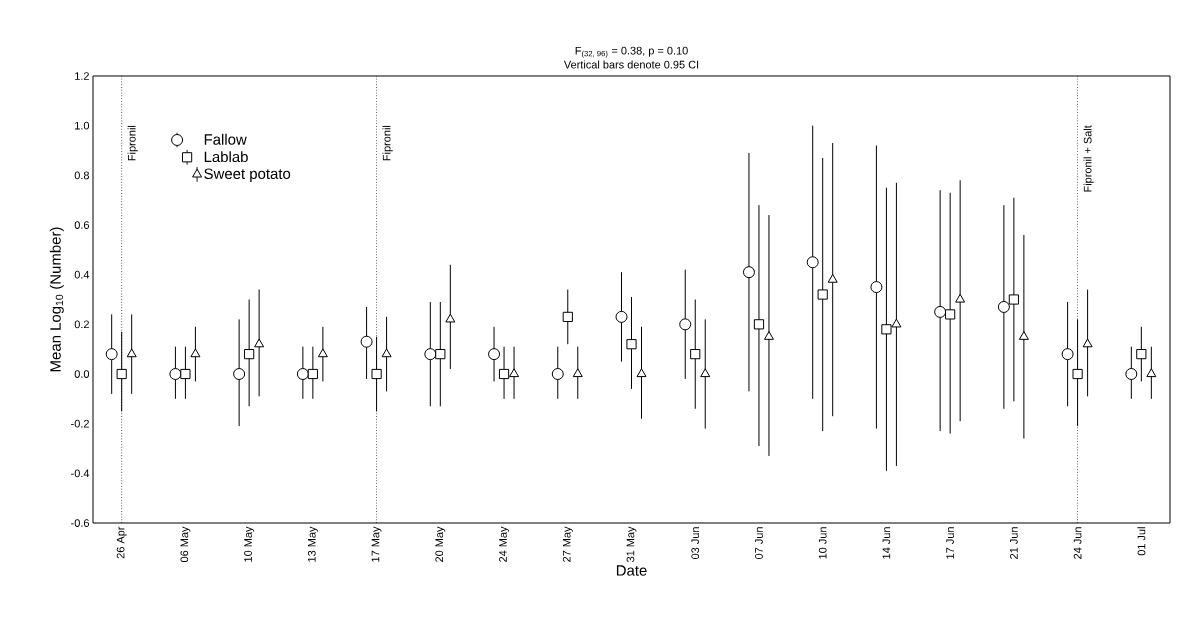 This screenshot has height=625, width=1181. I want to click on x-tick-label: 01 Jul, so click(1141, 541).